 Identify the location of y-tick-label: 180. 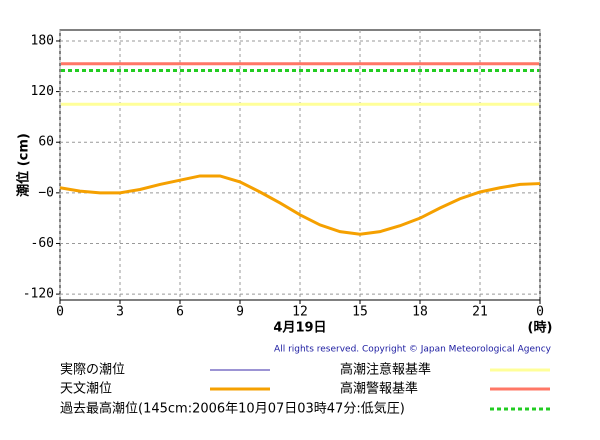
(42, 40).